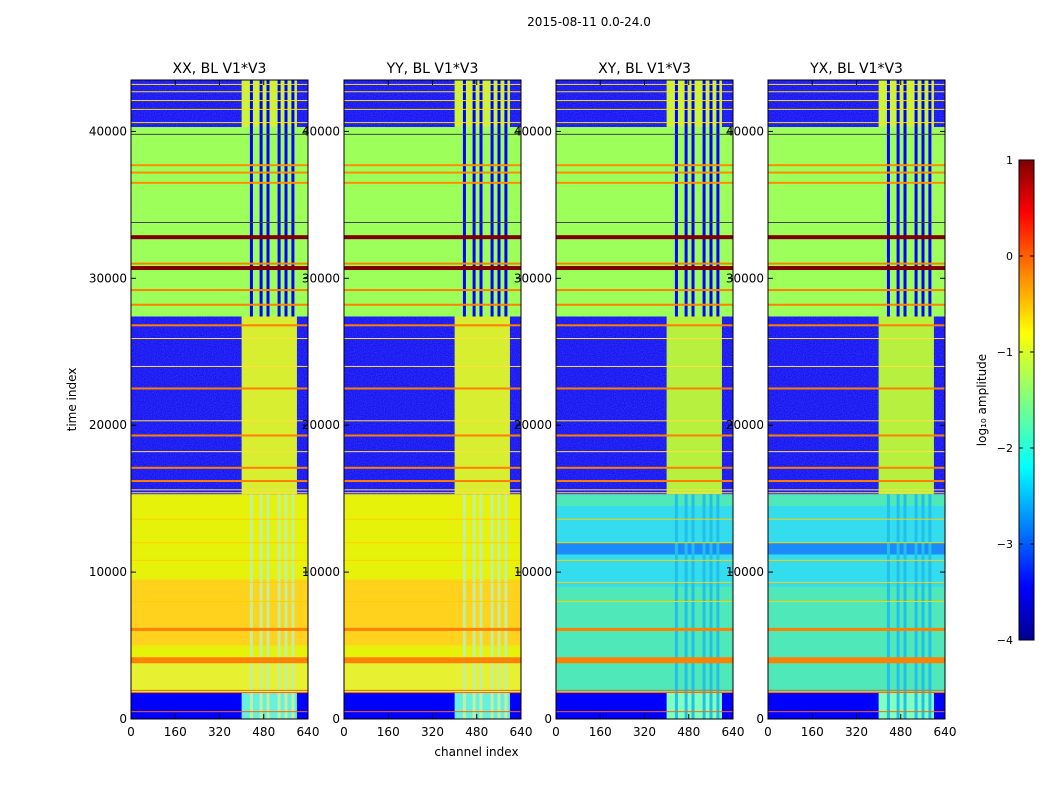 This screenshot has height=800, width=1050. I want to click on panel-title: XX, BL V1*V3, so click(220, 69).